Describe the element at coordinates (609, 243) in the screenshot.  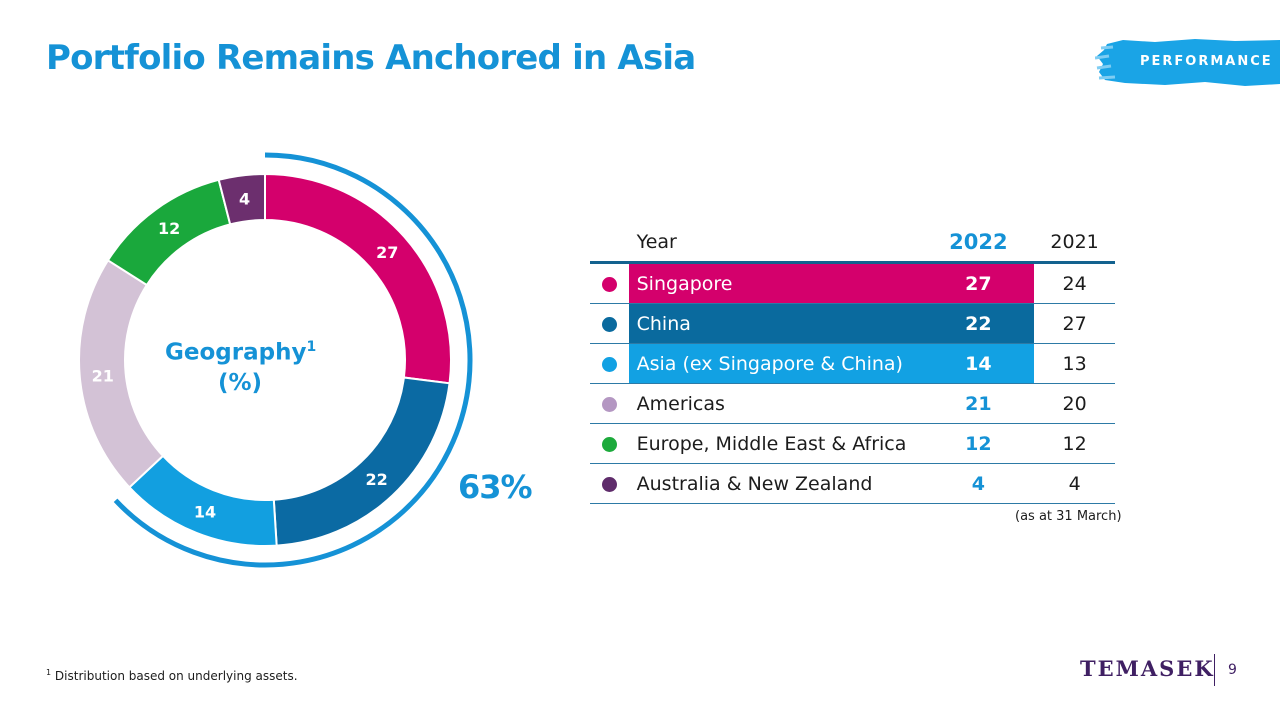
I see `header-spacer` at that location.